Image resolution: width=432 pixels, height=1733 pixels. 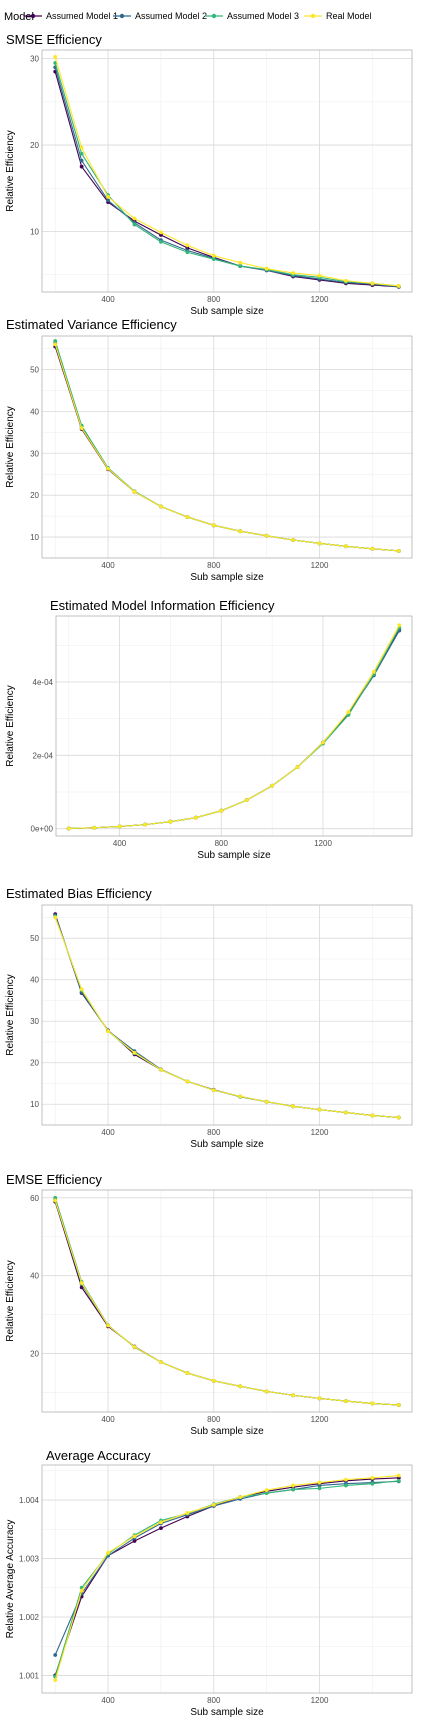 I want to click on legend-title: Model, so click(x=19, y=17).